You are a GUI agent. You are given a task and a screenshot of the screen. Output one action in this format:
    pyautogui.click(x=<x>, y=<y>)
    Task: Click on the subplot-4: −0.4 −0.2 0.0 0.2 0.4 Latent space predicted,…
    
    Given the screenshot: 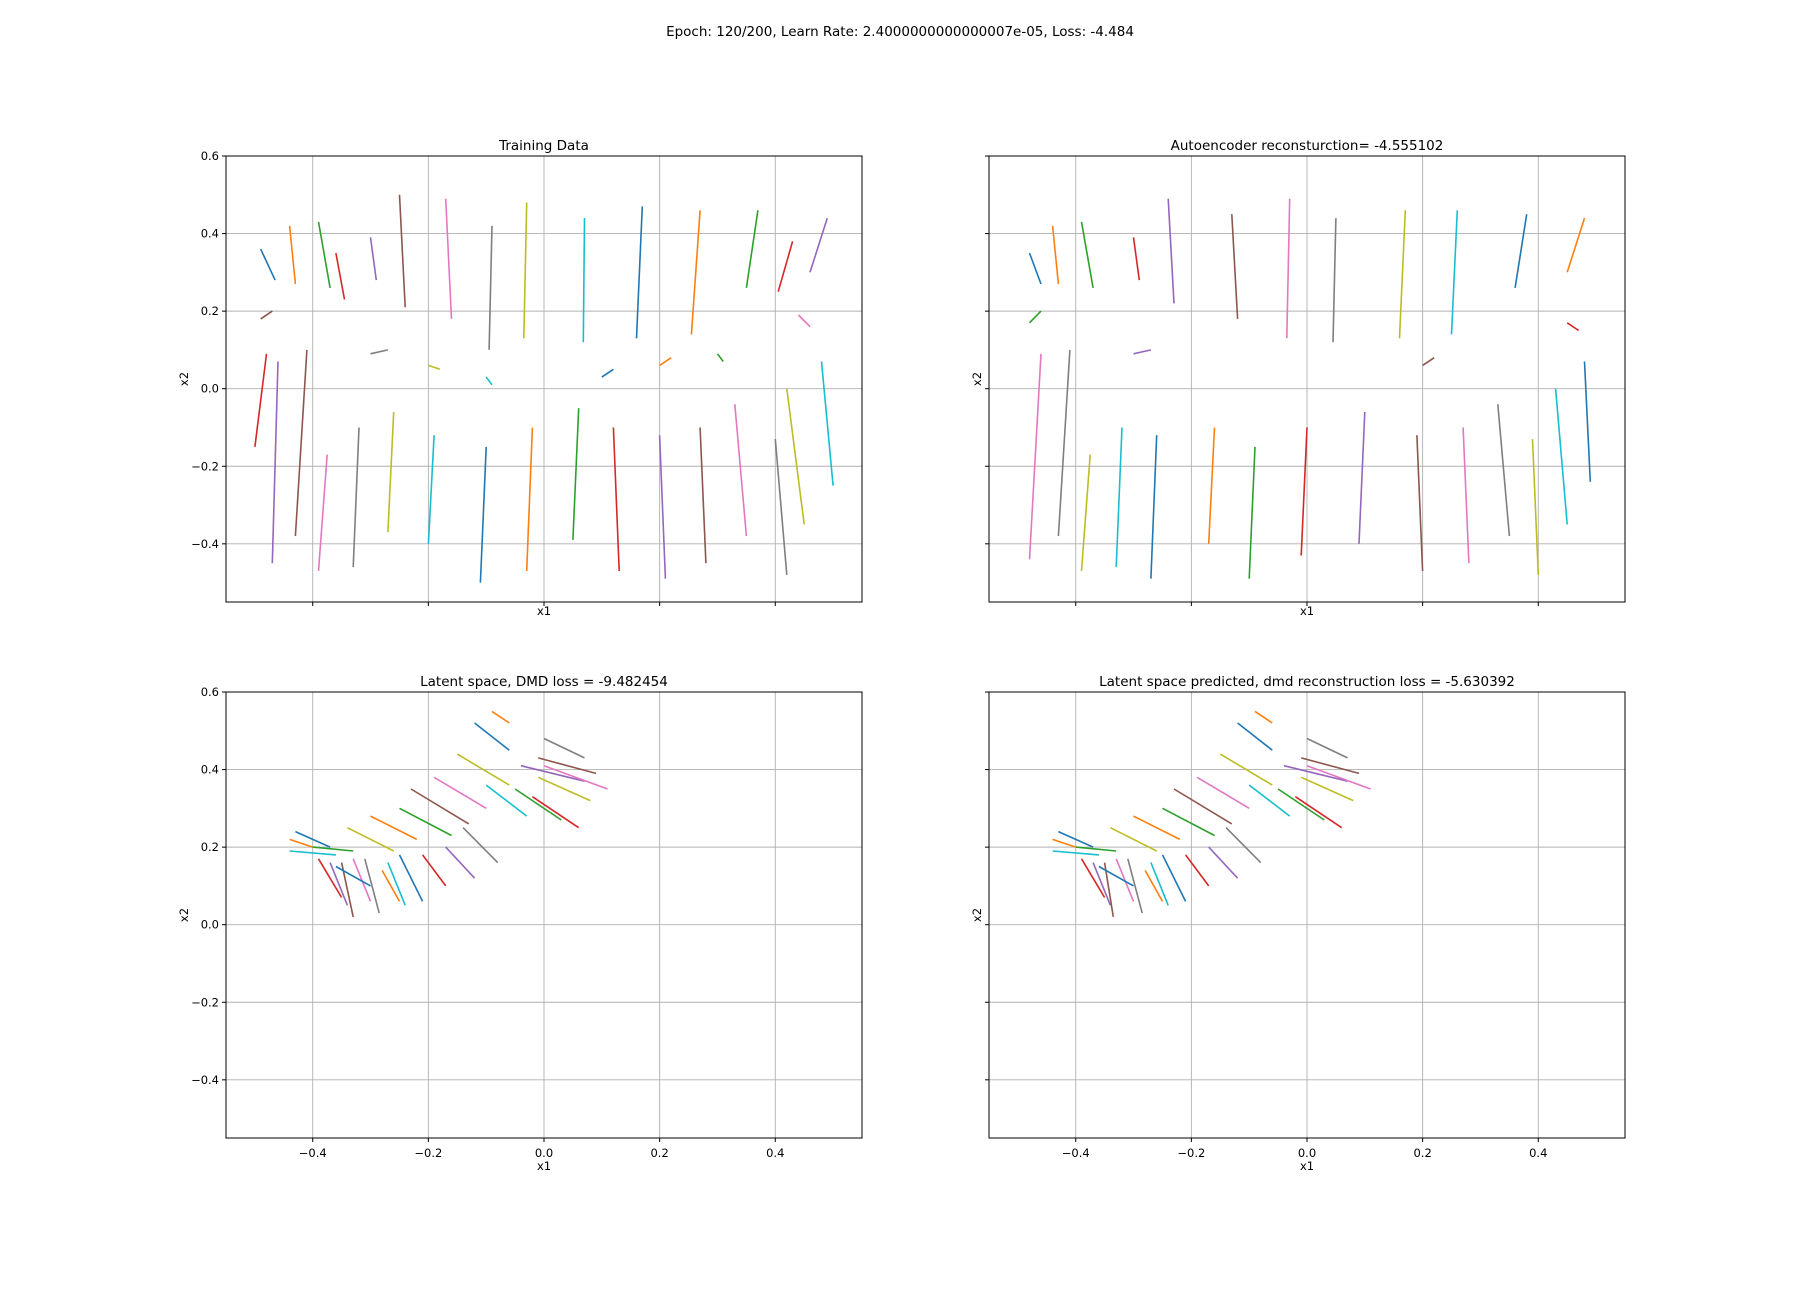 What is the action you would take?
    pyautogui.click(x=1298, y=923)
    